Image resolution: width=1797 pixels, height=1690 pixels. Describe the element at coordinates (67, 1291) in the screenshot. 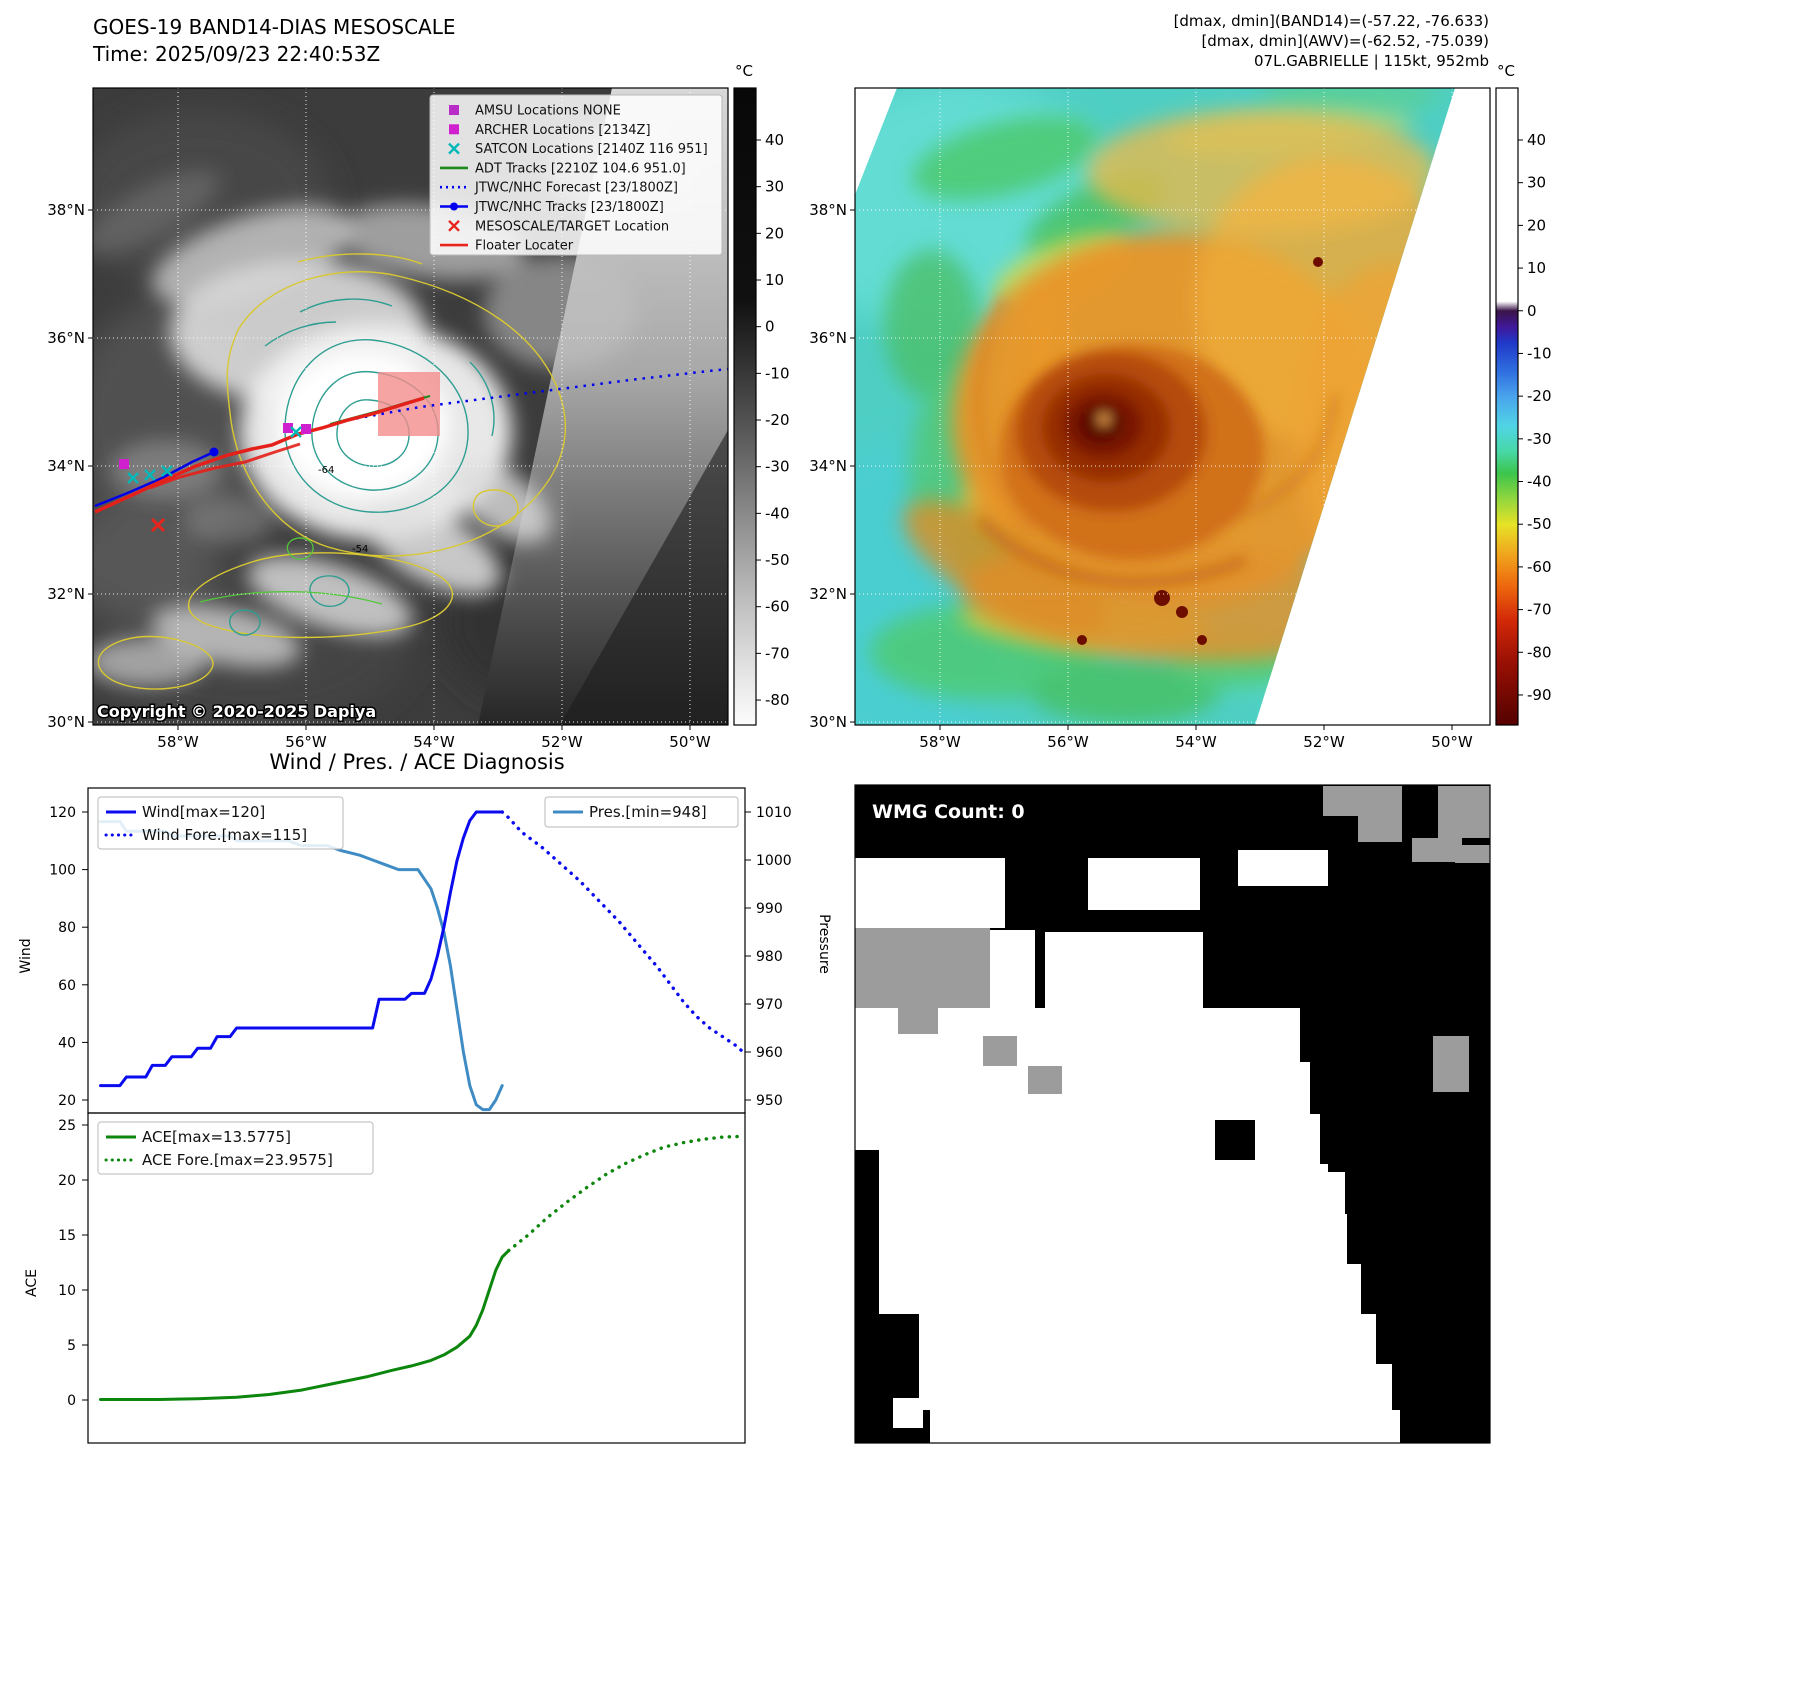

I see `ace-tick-label: 10` at that location.